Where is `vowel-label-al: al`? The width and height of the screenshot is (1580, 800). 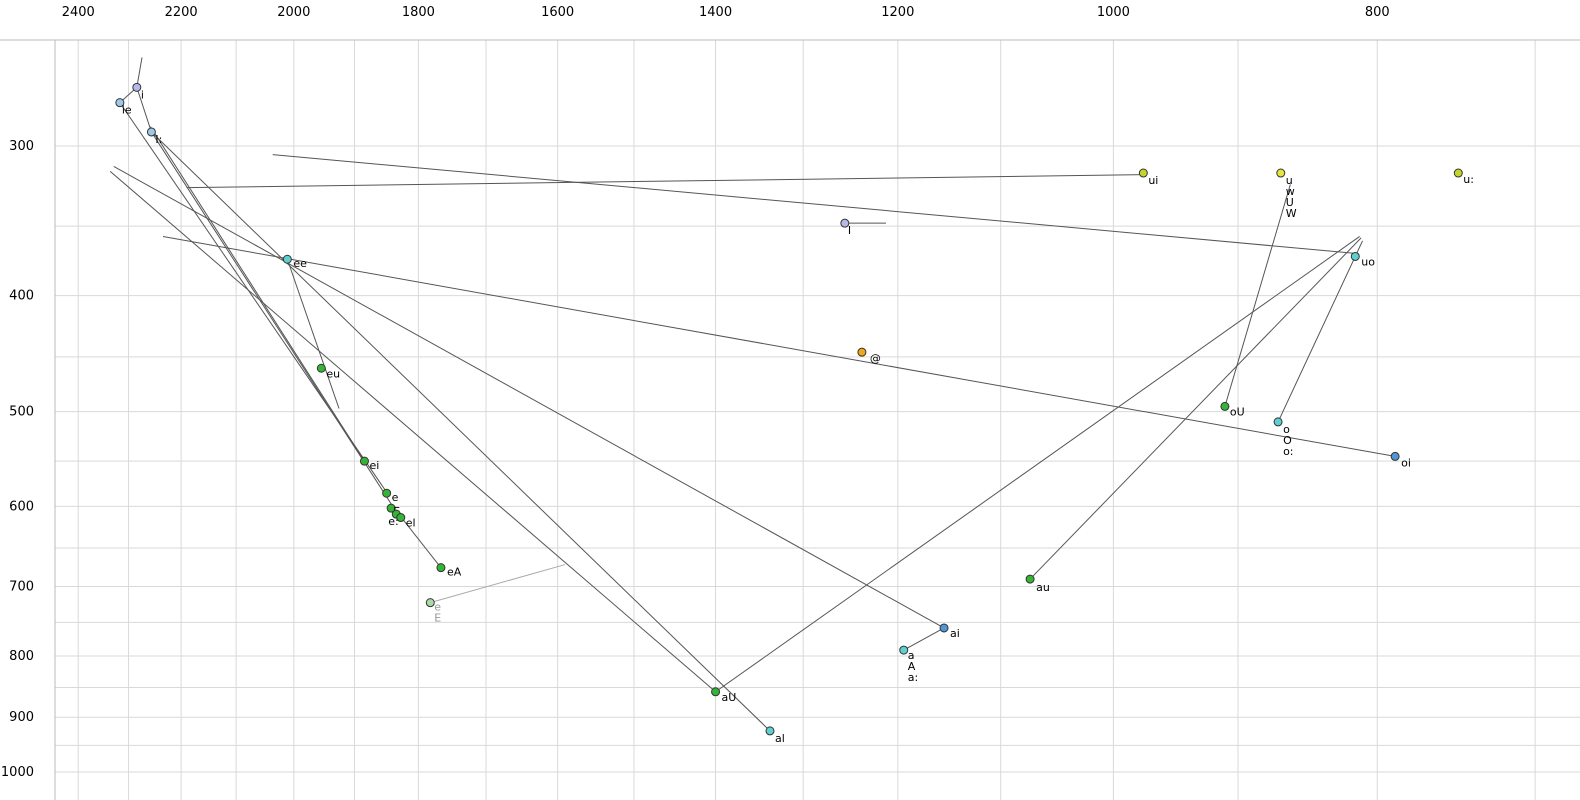 vowel-label-al: al is located at coordinates (780, 738).